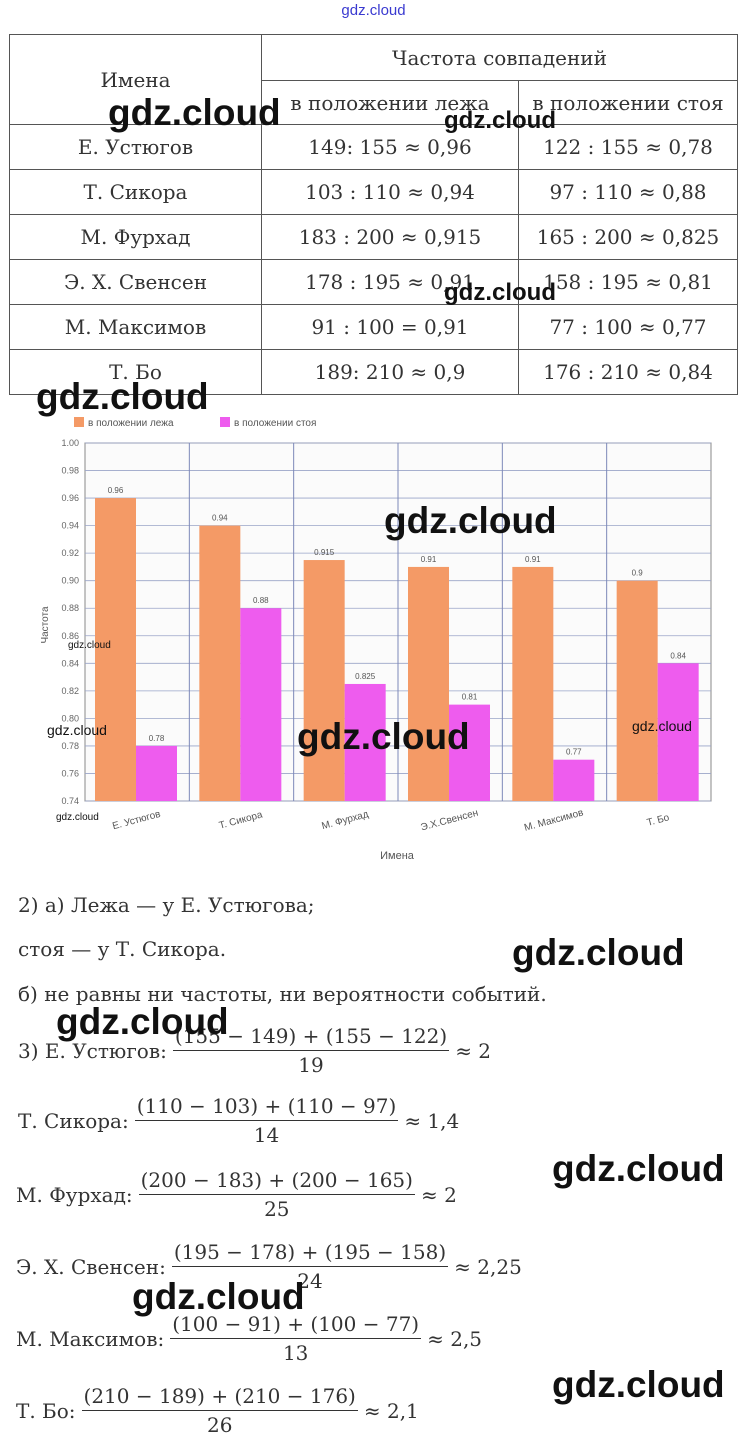 The height and width of the screenshot is (1452, 747). What do you see at coordinates (373, 10) in the screenshot?
I see `top-watermark: gdz.cloud` at bounding box center [373, 10].